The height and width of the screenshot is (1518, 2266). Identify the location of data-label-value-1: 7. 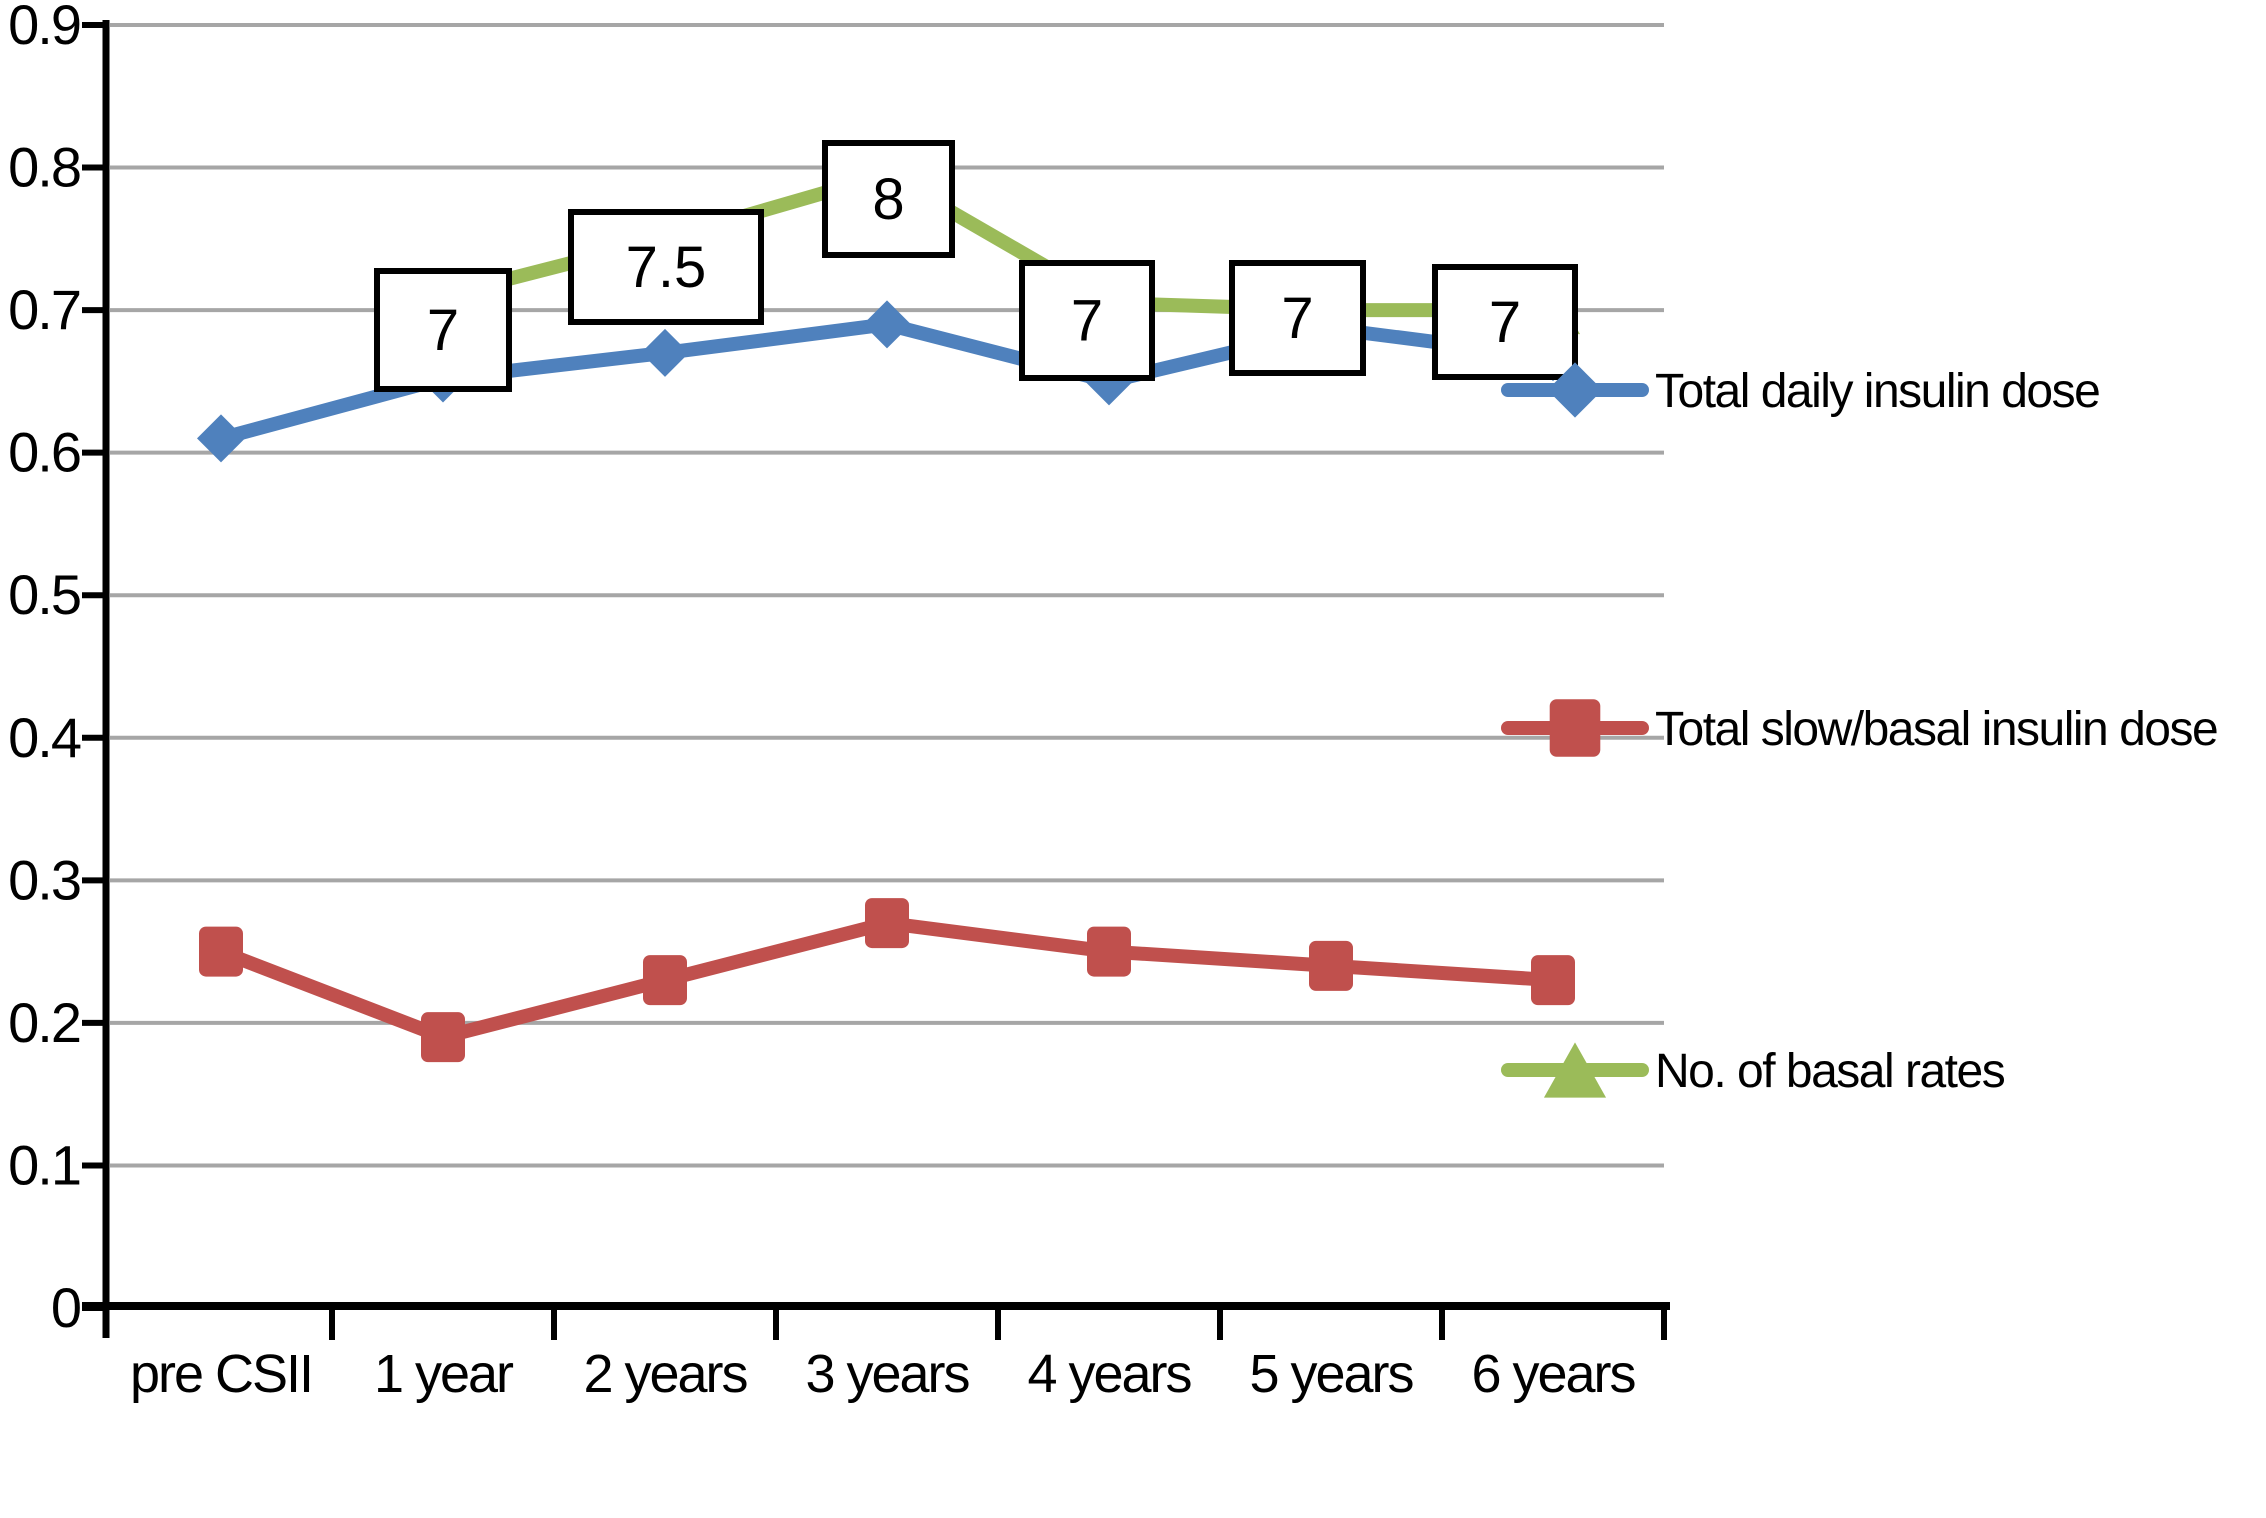
(443, 330).